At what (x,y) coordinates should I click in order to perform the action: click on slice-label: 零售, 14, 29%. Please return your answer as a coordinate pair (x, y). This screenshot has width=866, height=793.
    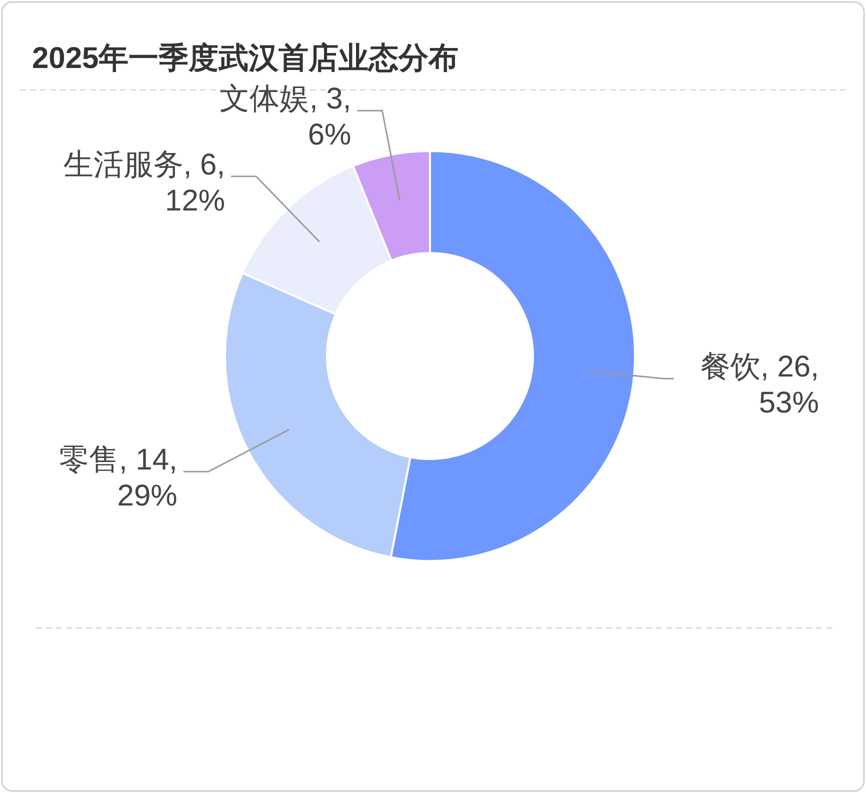
    Looking at the image, I should click on (118, 478).